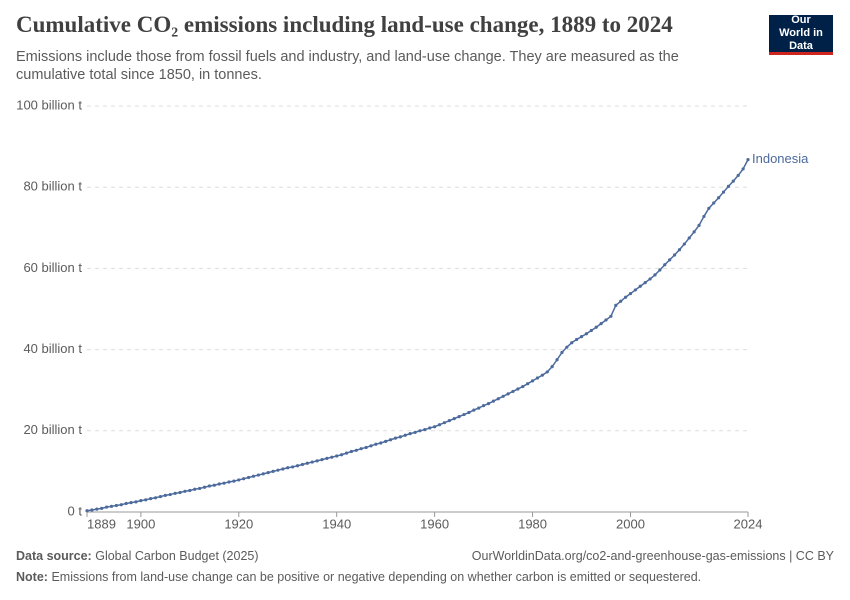 The image size is (850, 600). I want to click on logo-text: Our World in Data, so click(801, 33).